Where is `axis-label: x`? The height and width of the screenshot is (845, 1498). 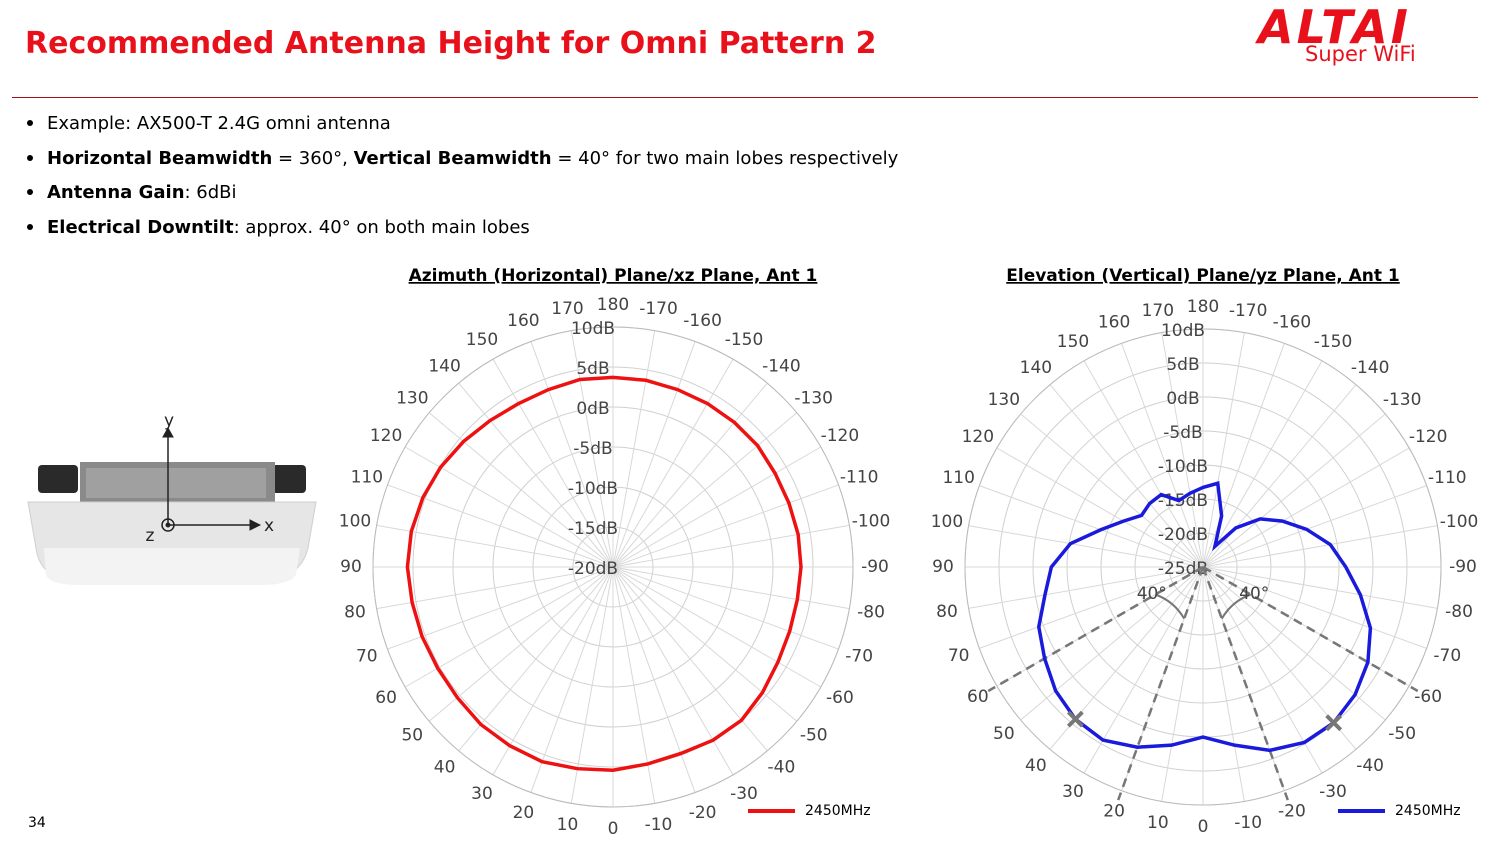
axis-label: x is located at coordinates (269, 526).